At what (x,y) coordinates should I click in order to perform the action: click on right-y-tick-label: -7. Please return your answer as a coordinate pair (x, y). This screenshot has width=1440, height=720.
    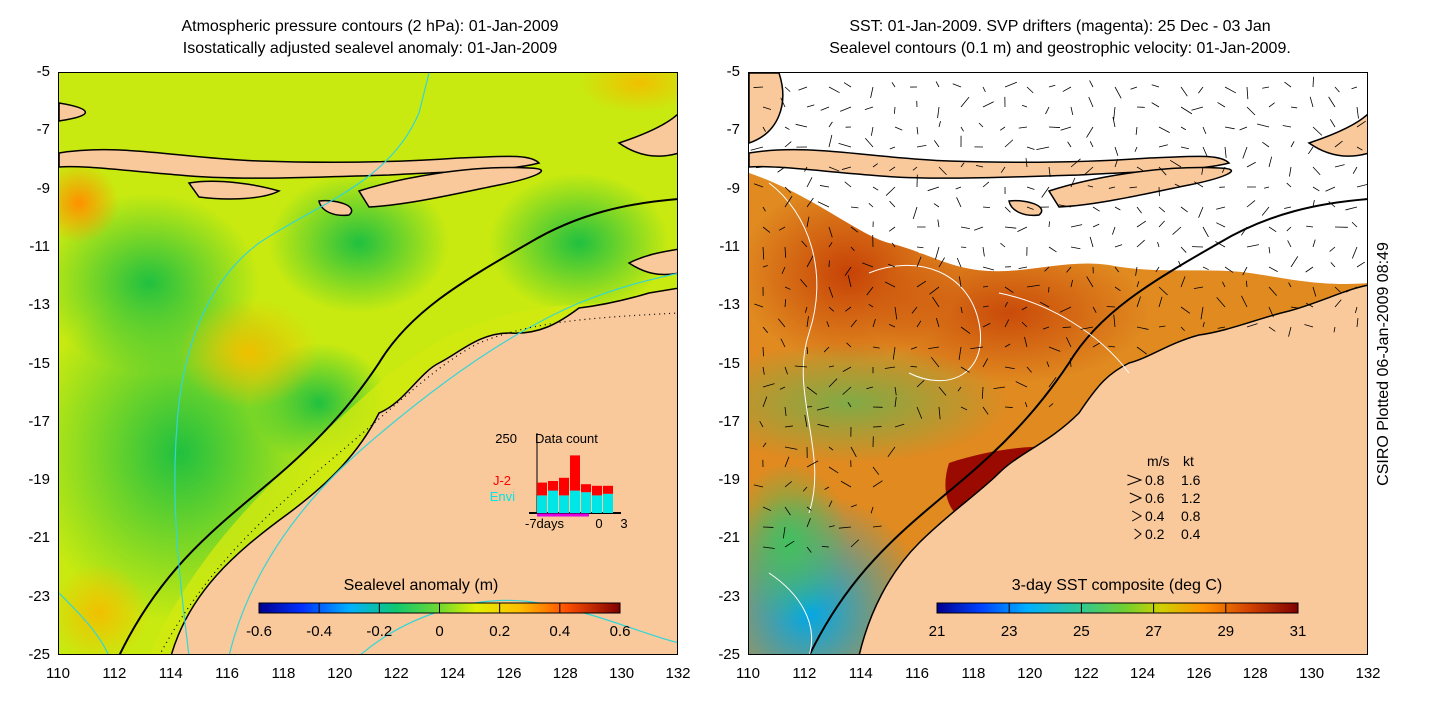
    Looking at the image, I should click on (733, 130).